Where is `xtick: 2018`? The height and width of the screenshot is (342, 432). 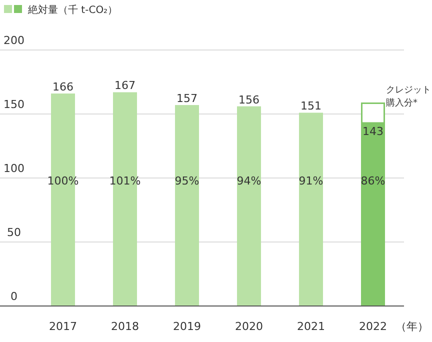
xtick: 2018 is located at coordinates (125, 326).